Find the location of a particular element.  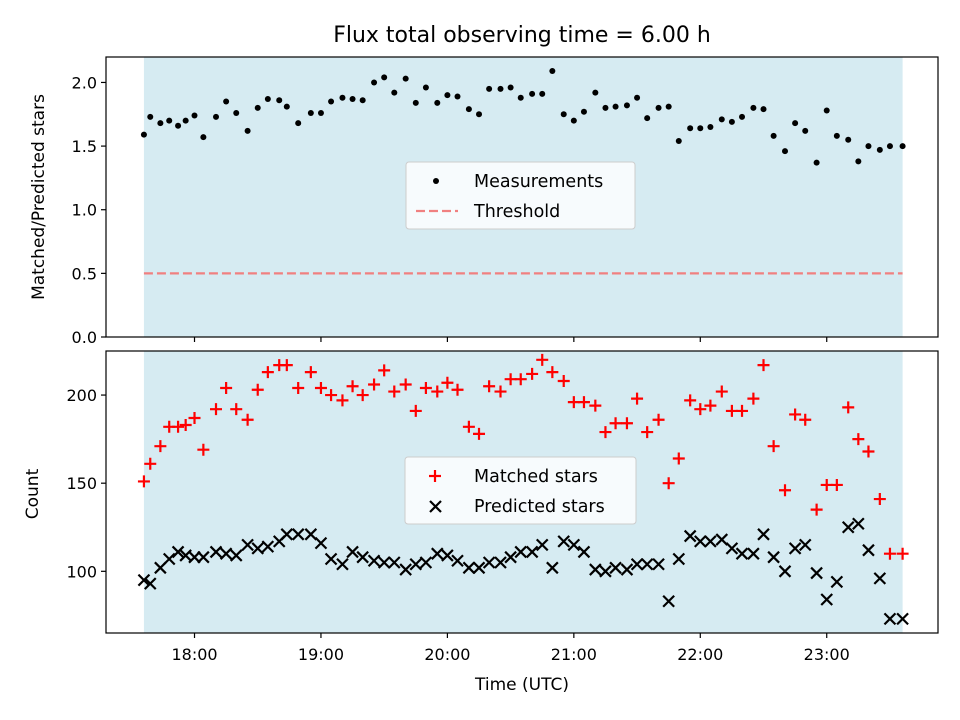

x-tick-label: 19:00 is located at coordinates (321, 654).